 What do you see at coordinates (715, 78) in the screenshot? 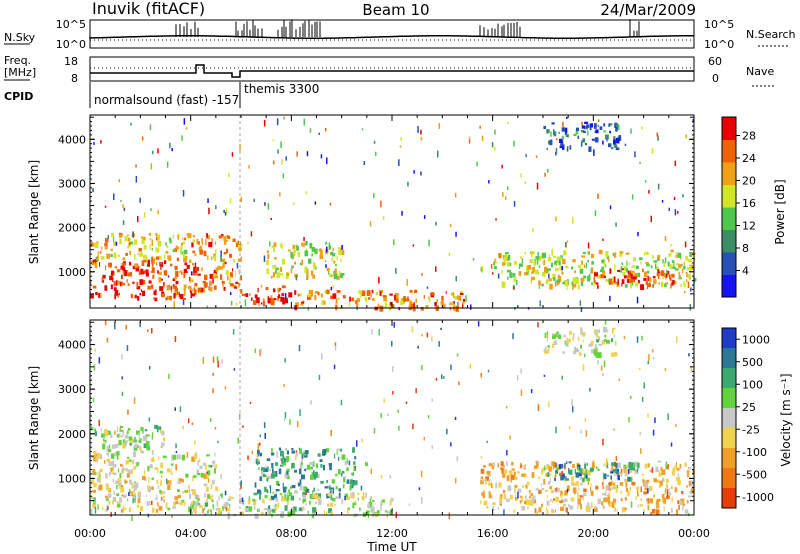
I see `nave-tick-bottom: 0` at bounding box center [715, 78].